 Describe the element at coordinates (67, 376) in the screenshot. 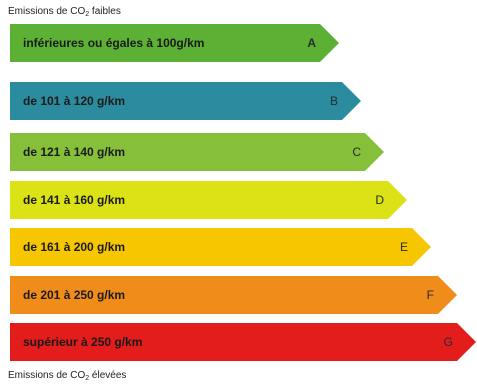

I see `high-emissions-caption: Emissions de CO2 élevées` at that location.